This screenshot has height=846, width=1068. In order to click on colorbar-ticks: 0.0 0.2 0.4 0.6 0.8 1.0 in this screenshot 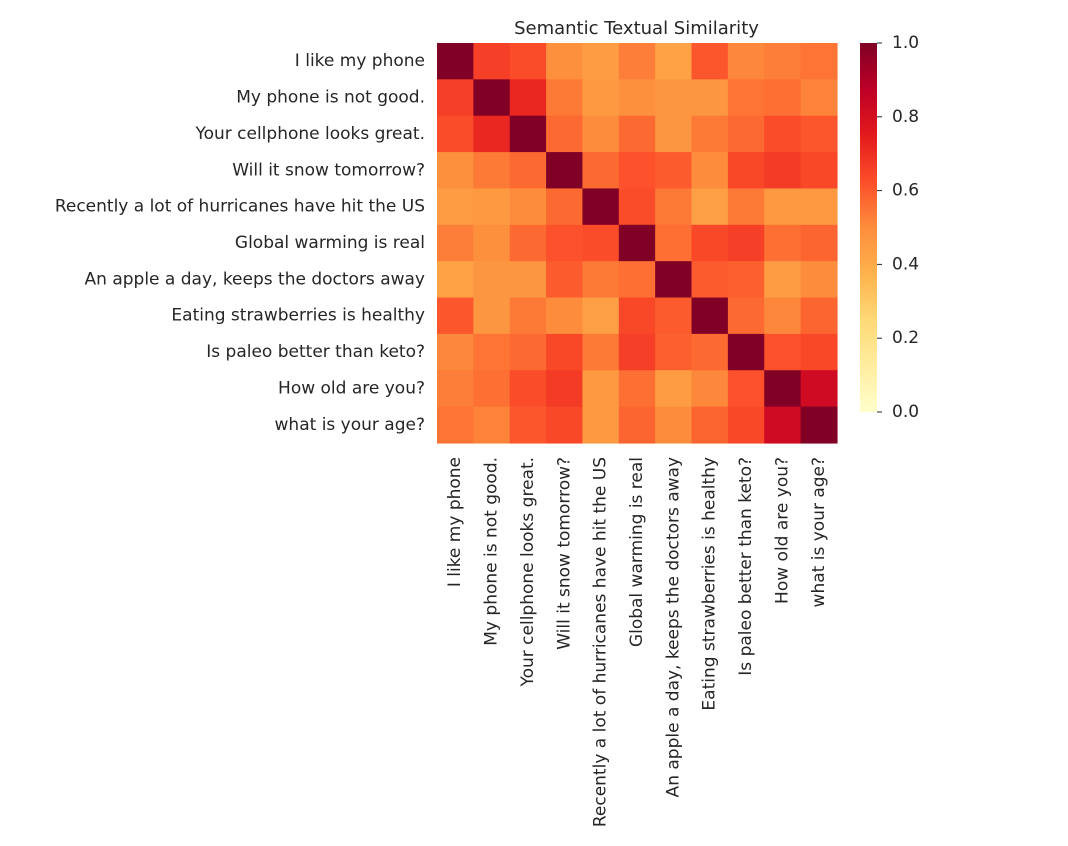, I will do `click(898, 227)`.